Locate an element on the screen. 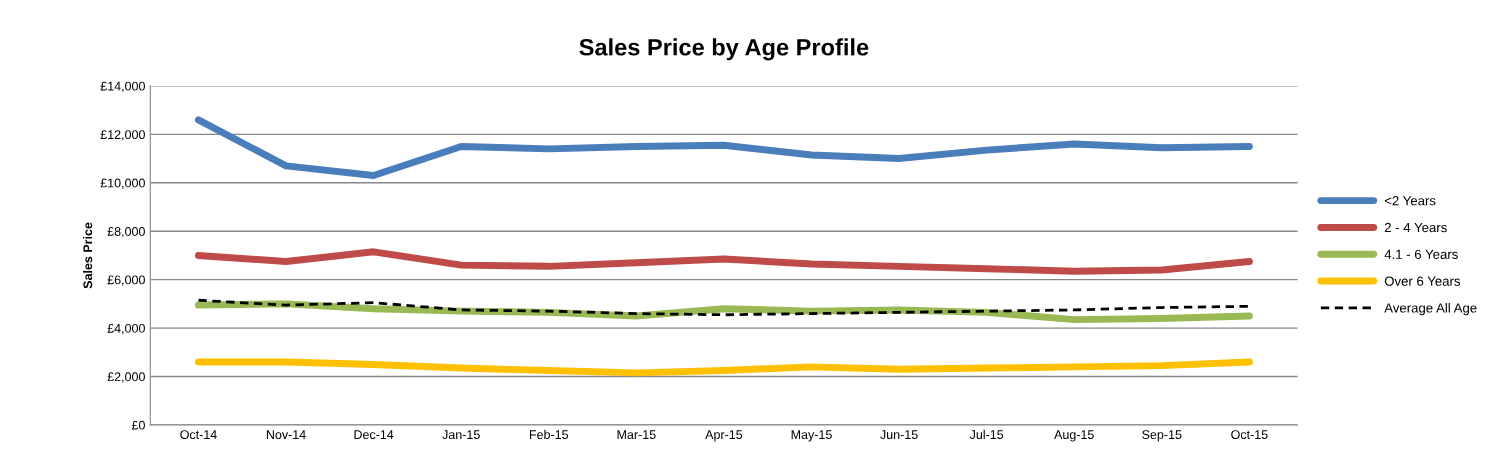 The height and width of the screenshot is (467, 1488). y-tick-label: £2,000 is located at coordinates (126, 377).